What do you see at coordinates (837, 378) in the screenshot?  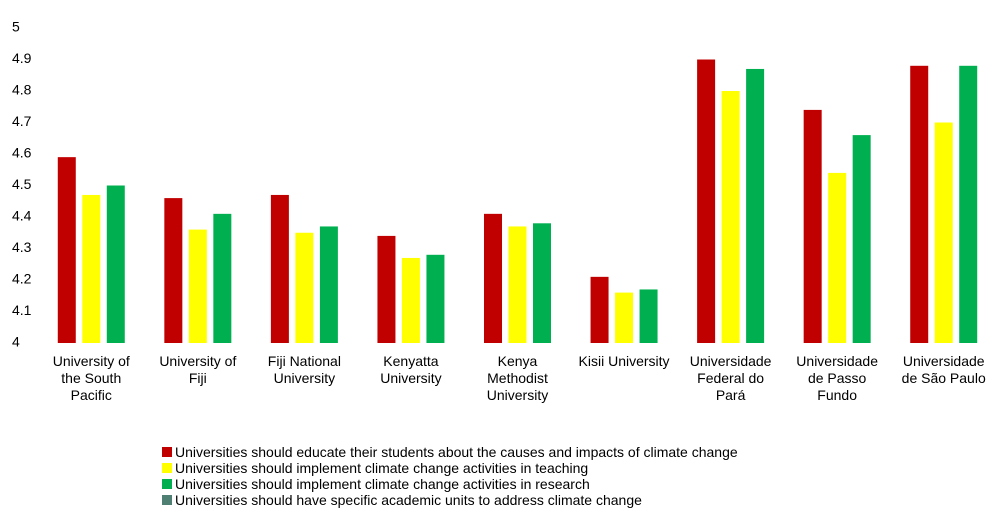 I see `x-tick-label: Universidade de Passo Fundo` at bounding box center [837, 378].